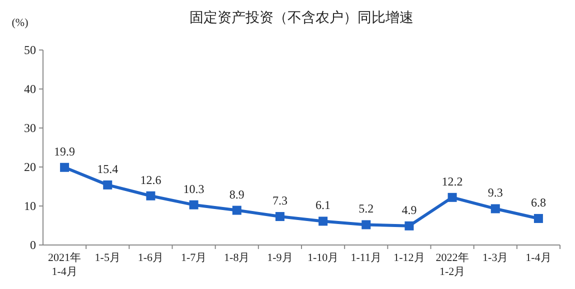  Describe the element at coordinates (452, 265) in the screenshot. I see `x-tick-label: 2022年 1-2月` at that location.